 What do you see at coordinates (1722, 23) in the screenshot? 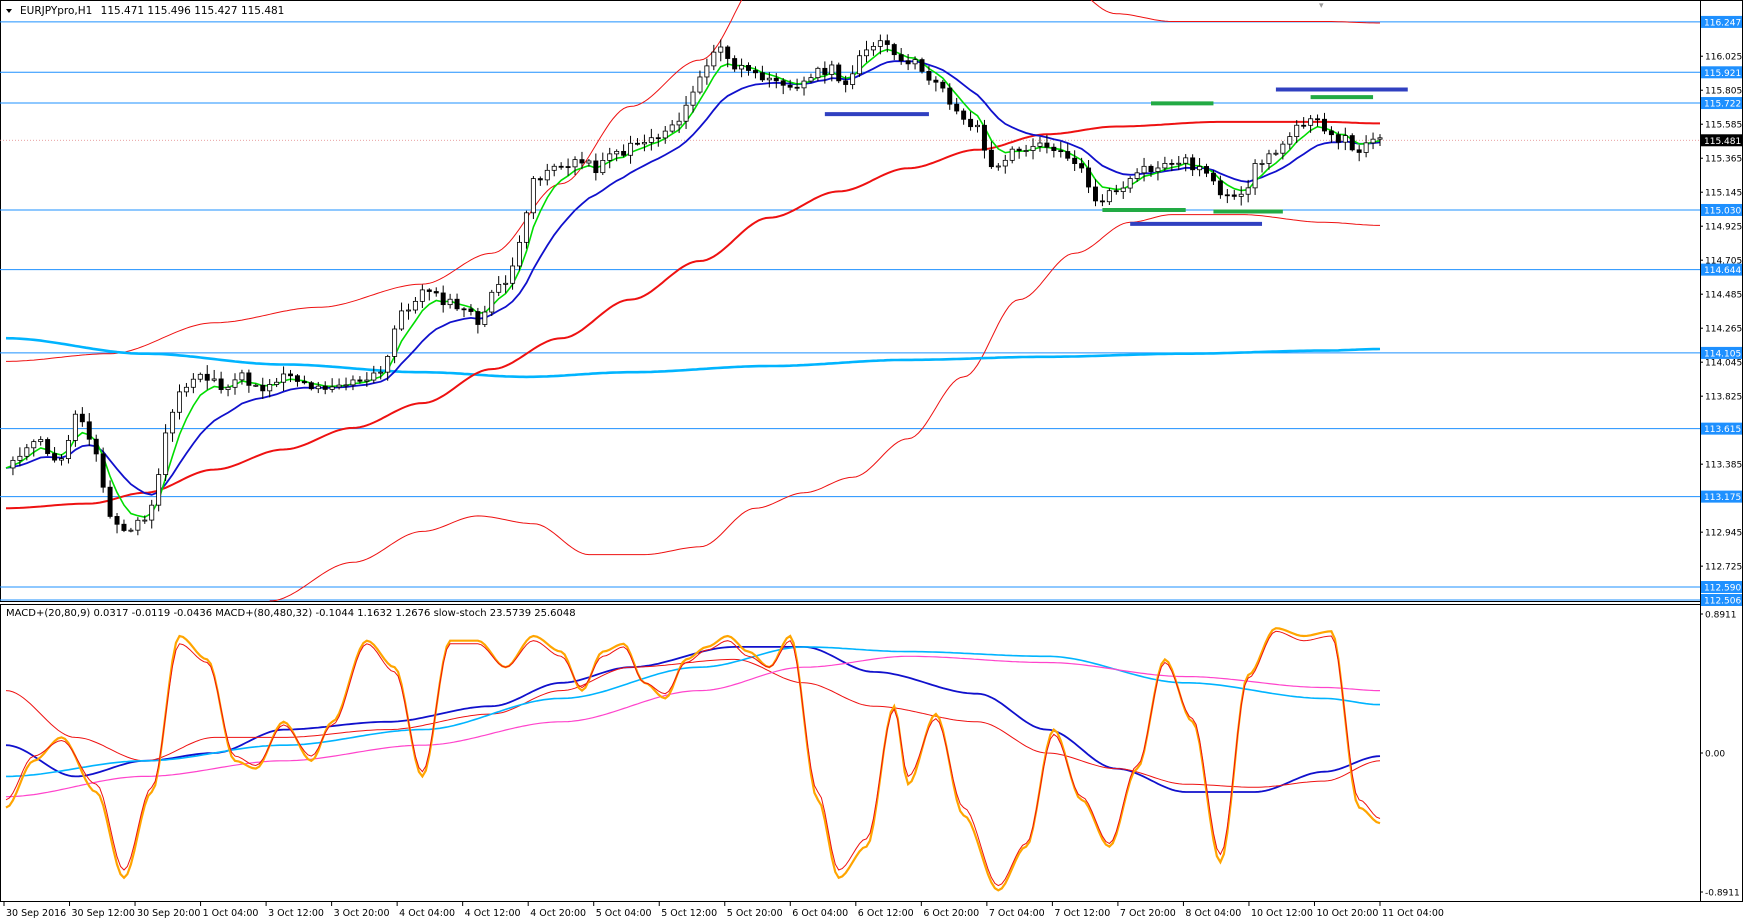
I see `price-level-tag-label: 116.247` at bounding box center [1722, 23].